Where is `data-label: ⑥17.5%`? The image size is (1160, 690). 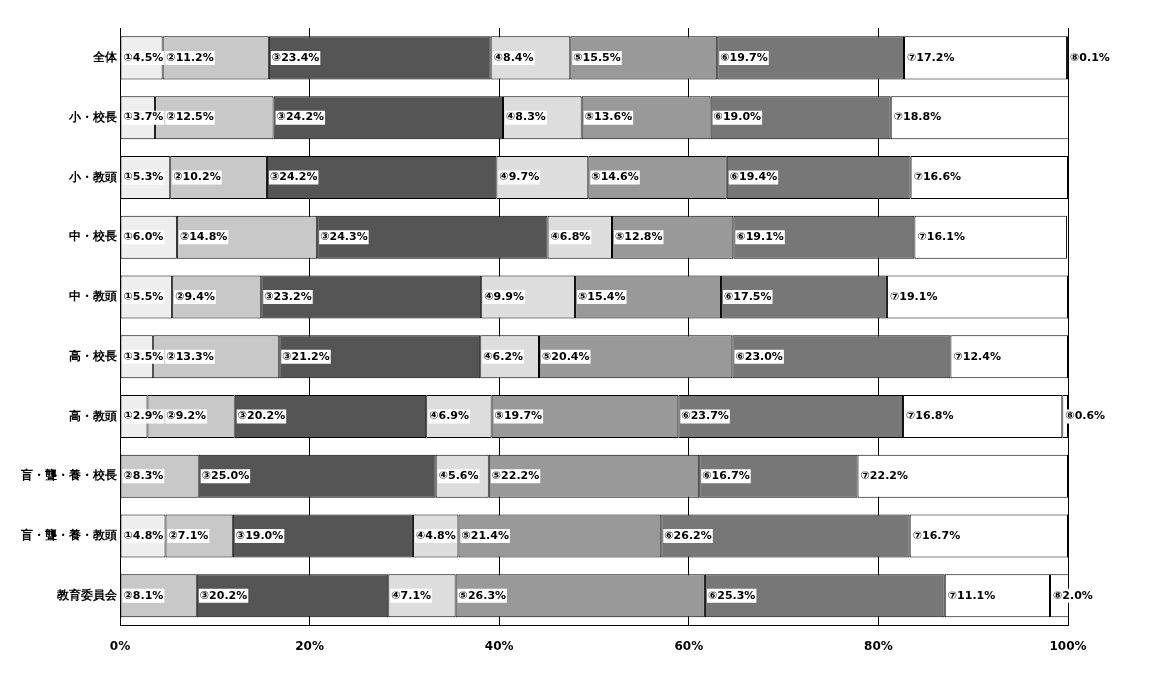
data-label: ⑥17.5% is located at coordinates (748, 296).